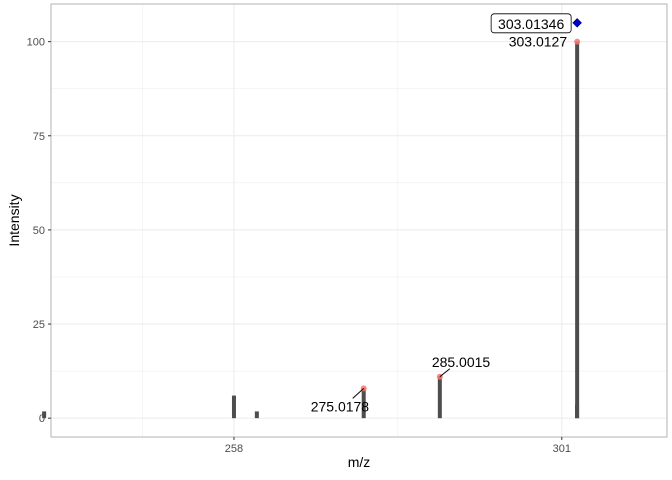 This screenshot has height=480, width=672. What do you see at coordinates (461, 362) in the screenshot?
I see `peak-label-285: 285.0015` at bounding box center [461, 362].